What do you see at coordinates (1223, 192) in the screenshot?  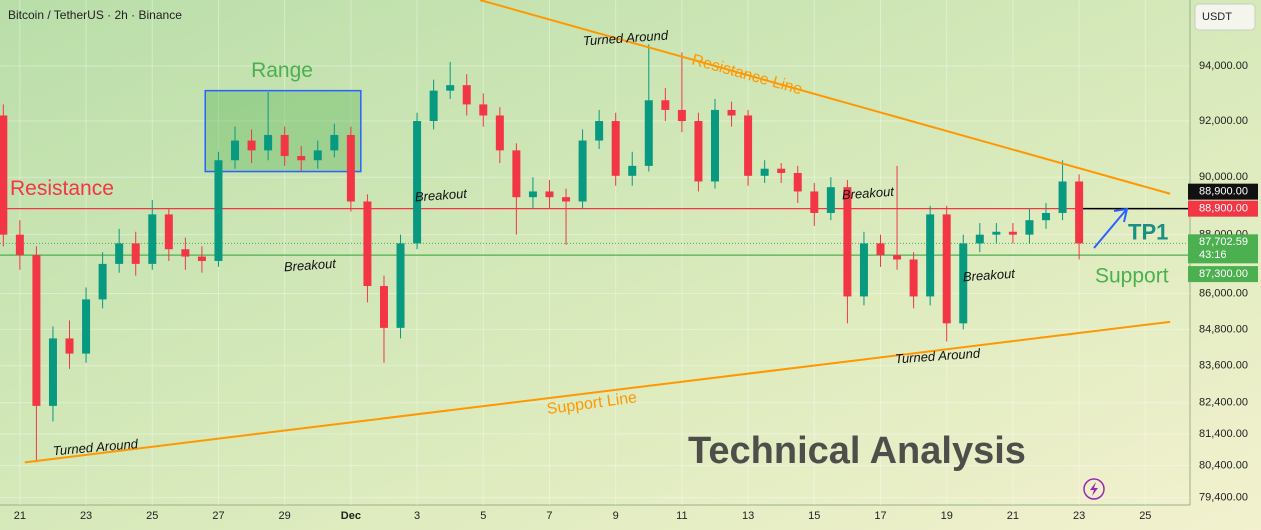 I see `target-price-label: 88,900.00` at bounding box center [1223, 192].